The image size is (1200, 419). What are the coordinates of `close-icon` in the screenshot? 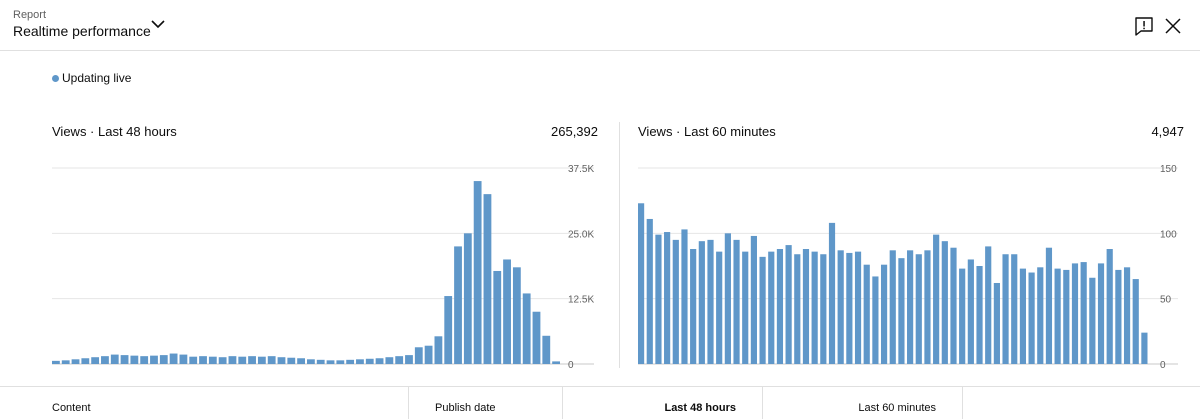 It's located at (1173, 26).